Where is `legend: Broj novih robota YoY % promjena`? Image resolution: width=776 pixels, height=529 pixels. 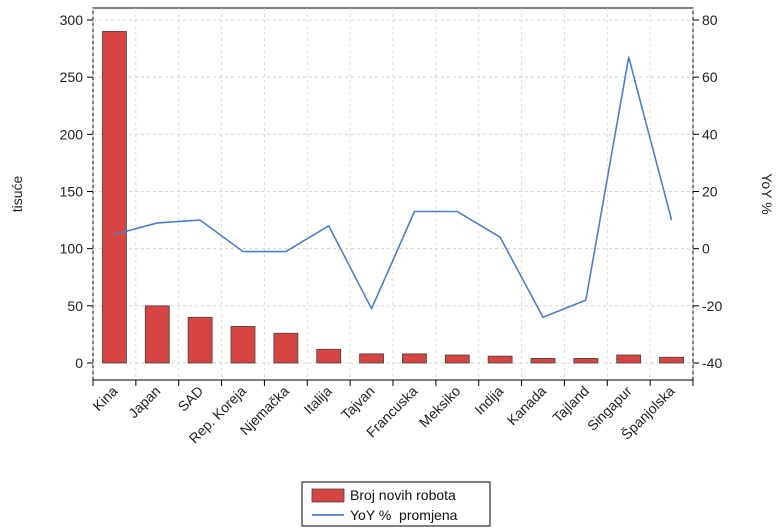
legend: Broj novih robota YoY % promjena is located at coordinates (396, 504).